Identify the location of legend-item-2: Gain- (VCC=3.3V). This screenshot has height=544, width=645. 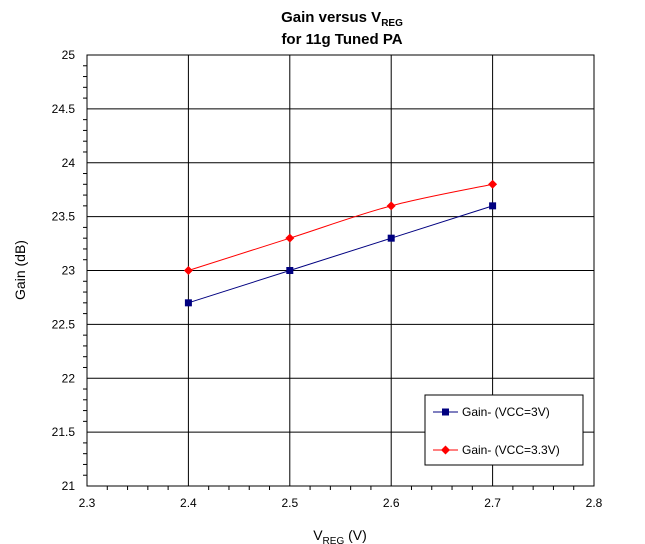
(496, 450).